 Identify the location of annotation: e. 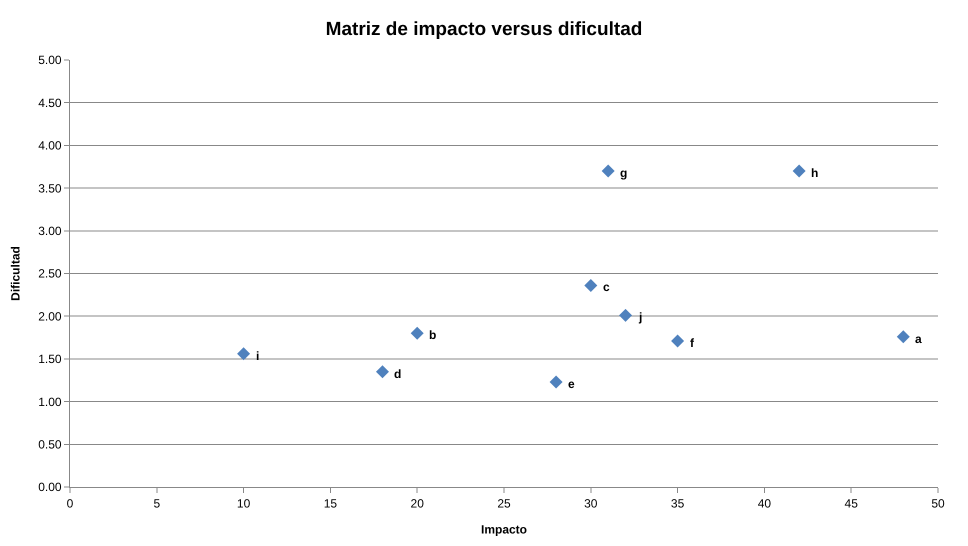
(571, 384).